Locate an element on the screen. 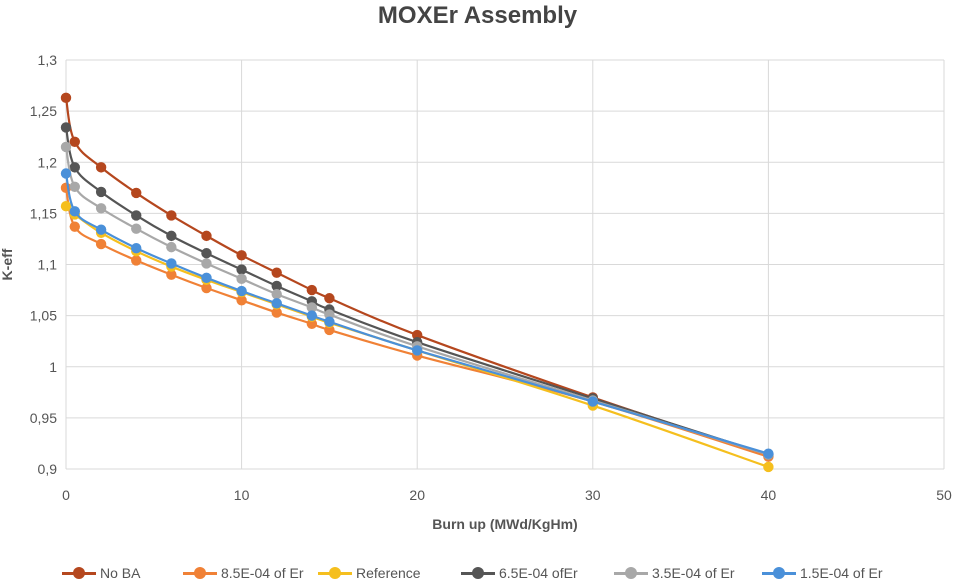 Image resolution: width=955 pixels, height=583 pixels. y-tick-label: 0,95 is located at coordinates (43, 418).